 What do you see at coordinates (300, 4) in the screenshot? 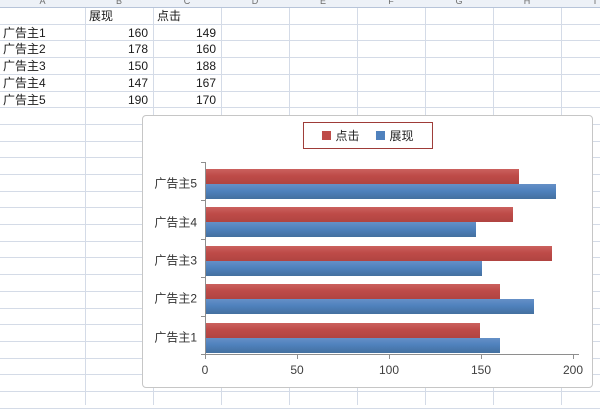
I see `column-header-strip: A B C D E F G H I` at bounding box center [300, 4].